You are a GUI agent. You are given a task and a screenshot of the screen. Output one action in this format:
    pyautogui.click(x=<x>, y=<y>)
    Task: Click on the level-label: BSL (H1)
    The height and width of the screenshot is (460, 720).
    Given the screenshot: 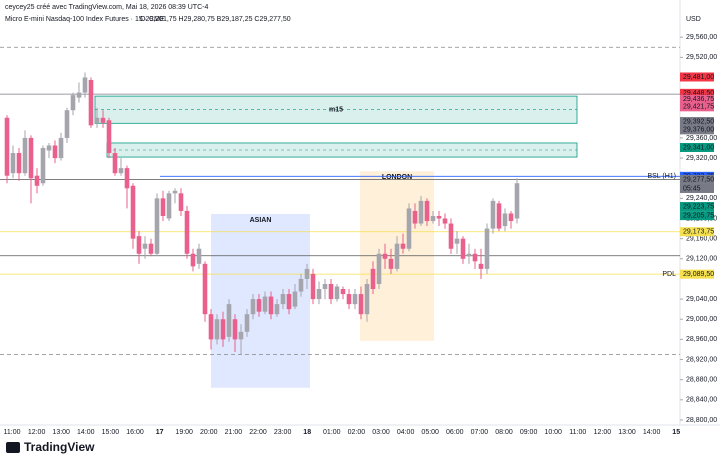 What is the action you would take?
    pyautogui.click(x=661, y=176)
    